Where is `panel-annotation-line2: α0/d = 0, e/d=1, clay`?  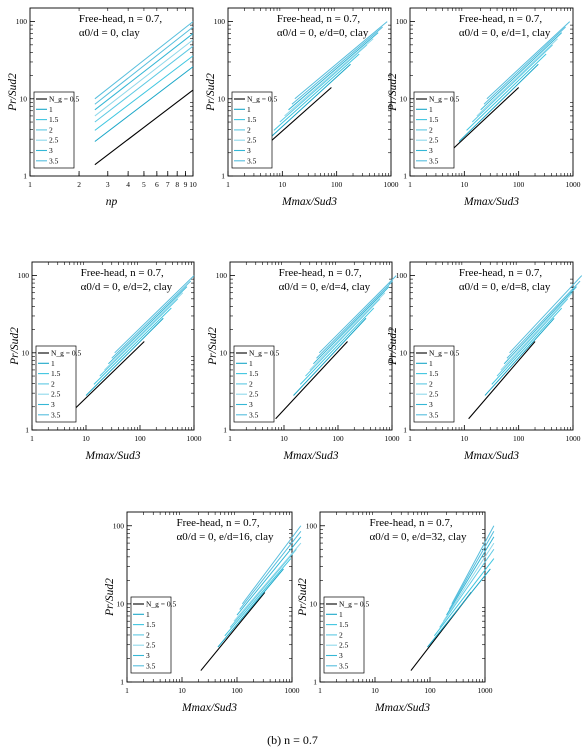
panel-annotation-line2: α0/d = 0, e/d=1, clay is located at coordinates (505, 33).